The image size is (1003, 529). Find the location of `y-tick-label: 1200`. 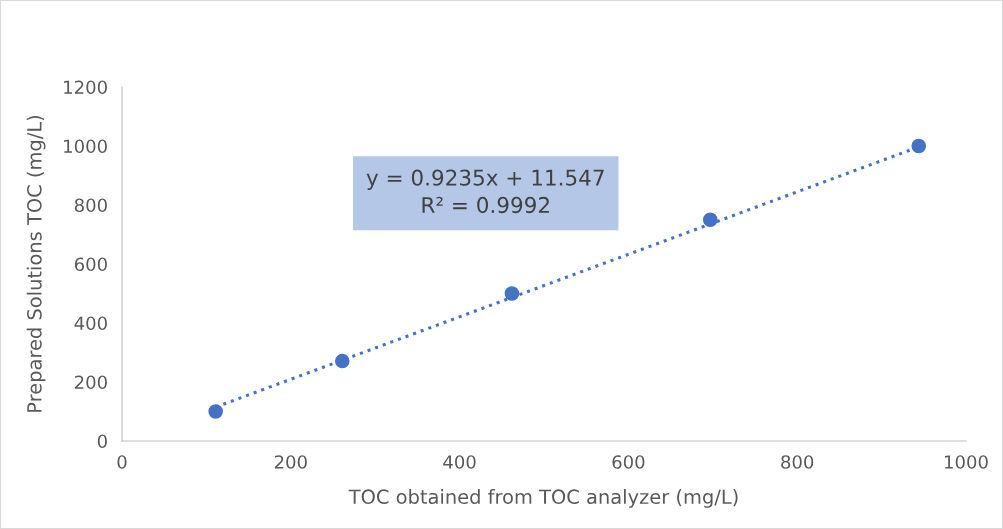

y-tick-label: 1200 is located at coordinates (85, 87).